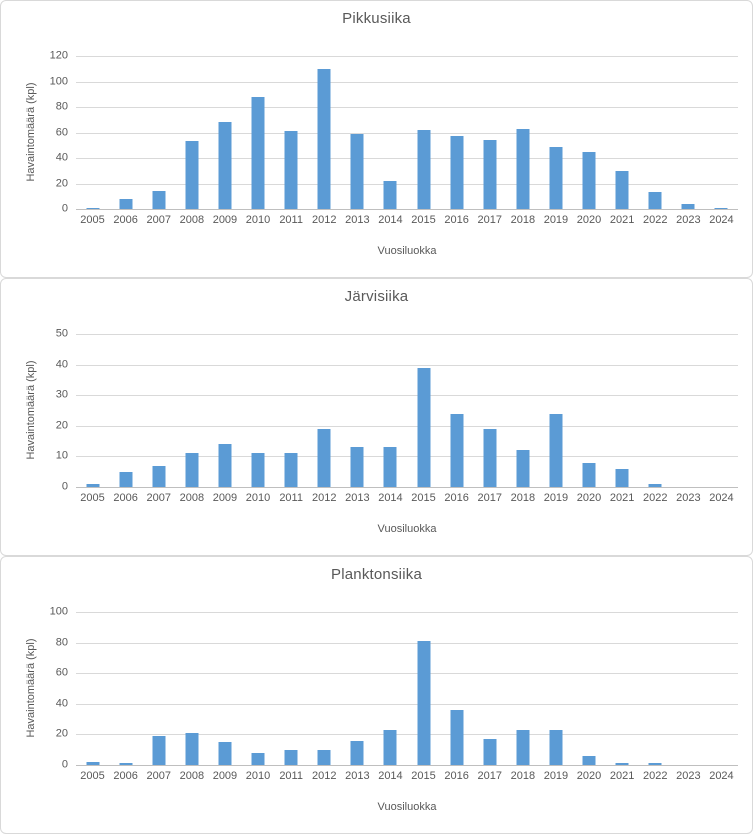  I want to click on bar-2017, so click(490, 174).